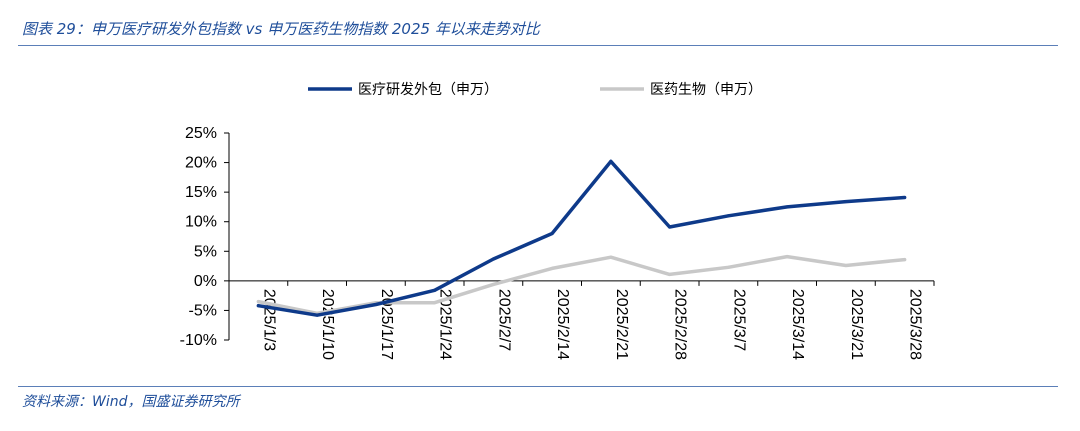 The height and width of the screenshot is (431, 1080). I want to click on y-tick-label: 15%, so click(201, 192).